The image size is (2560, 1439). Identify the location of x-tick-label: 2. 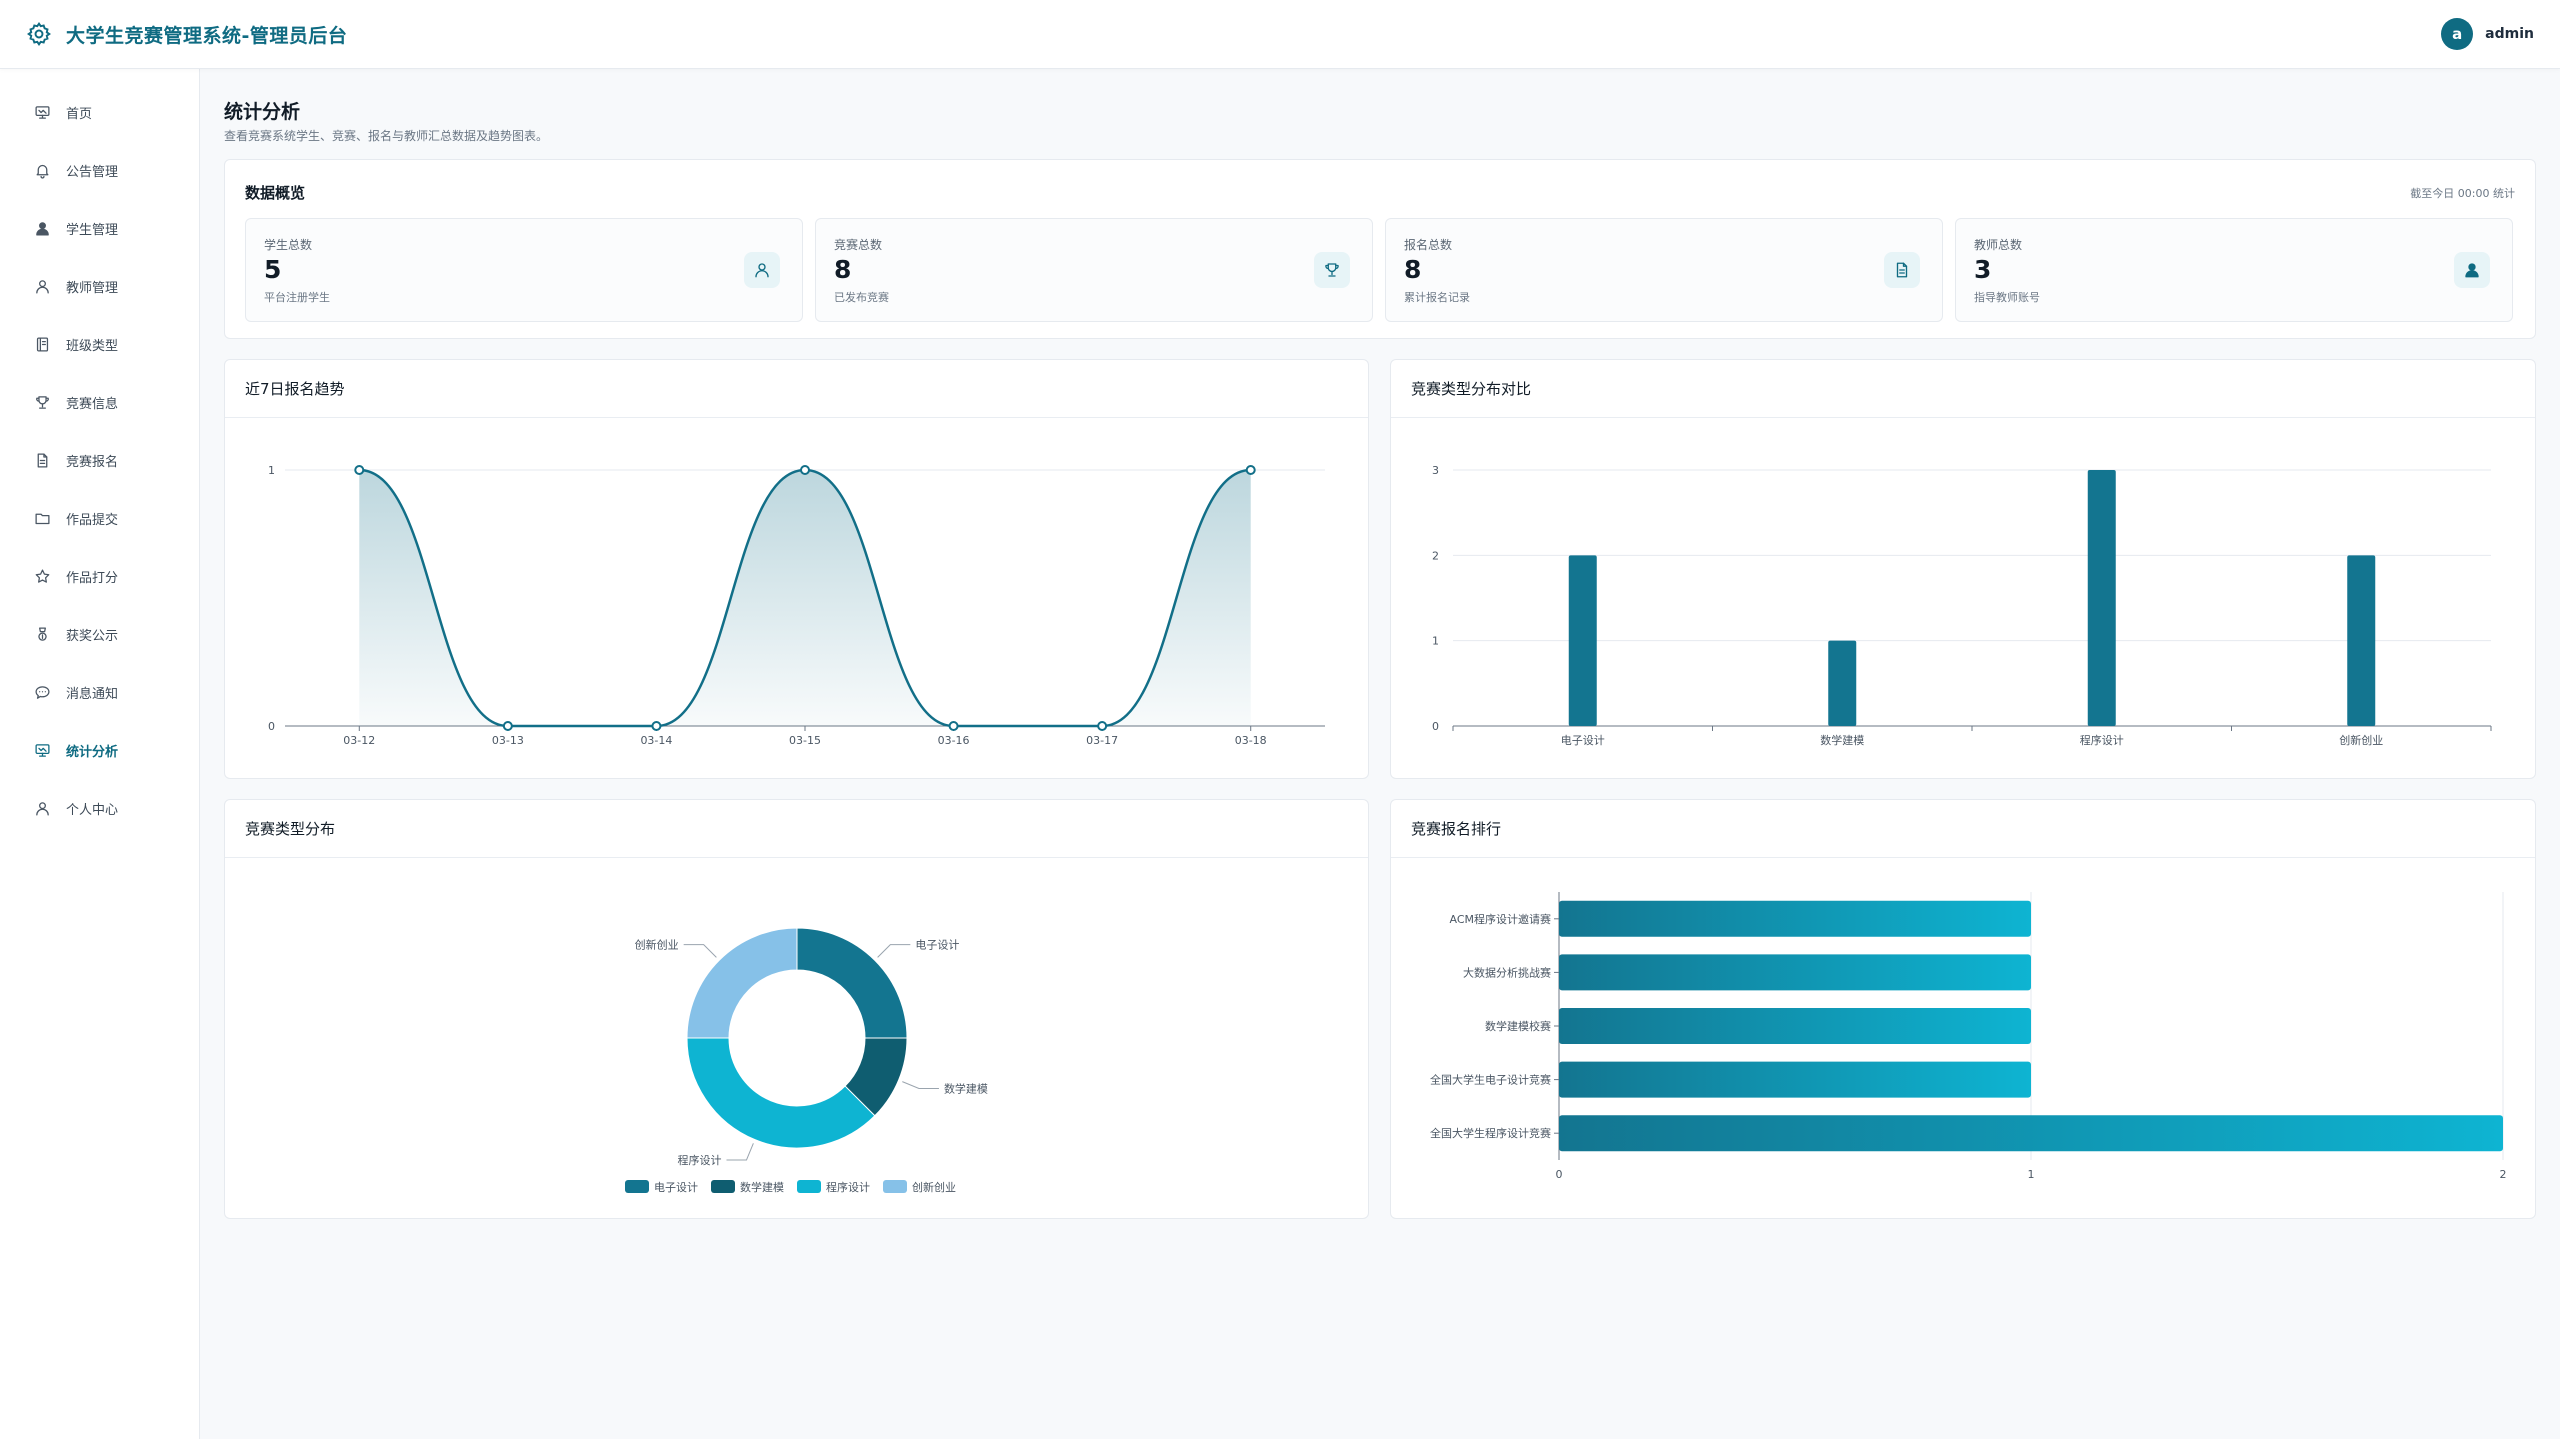
(2503, 1174).